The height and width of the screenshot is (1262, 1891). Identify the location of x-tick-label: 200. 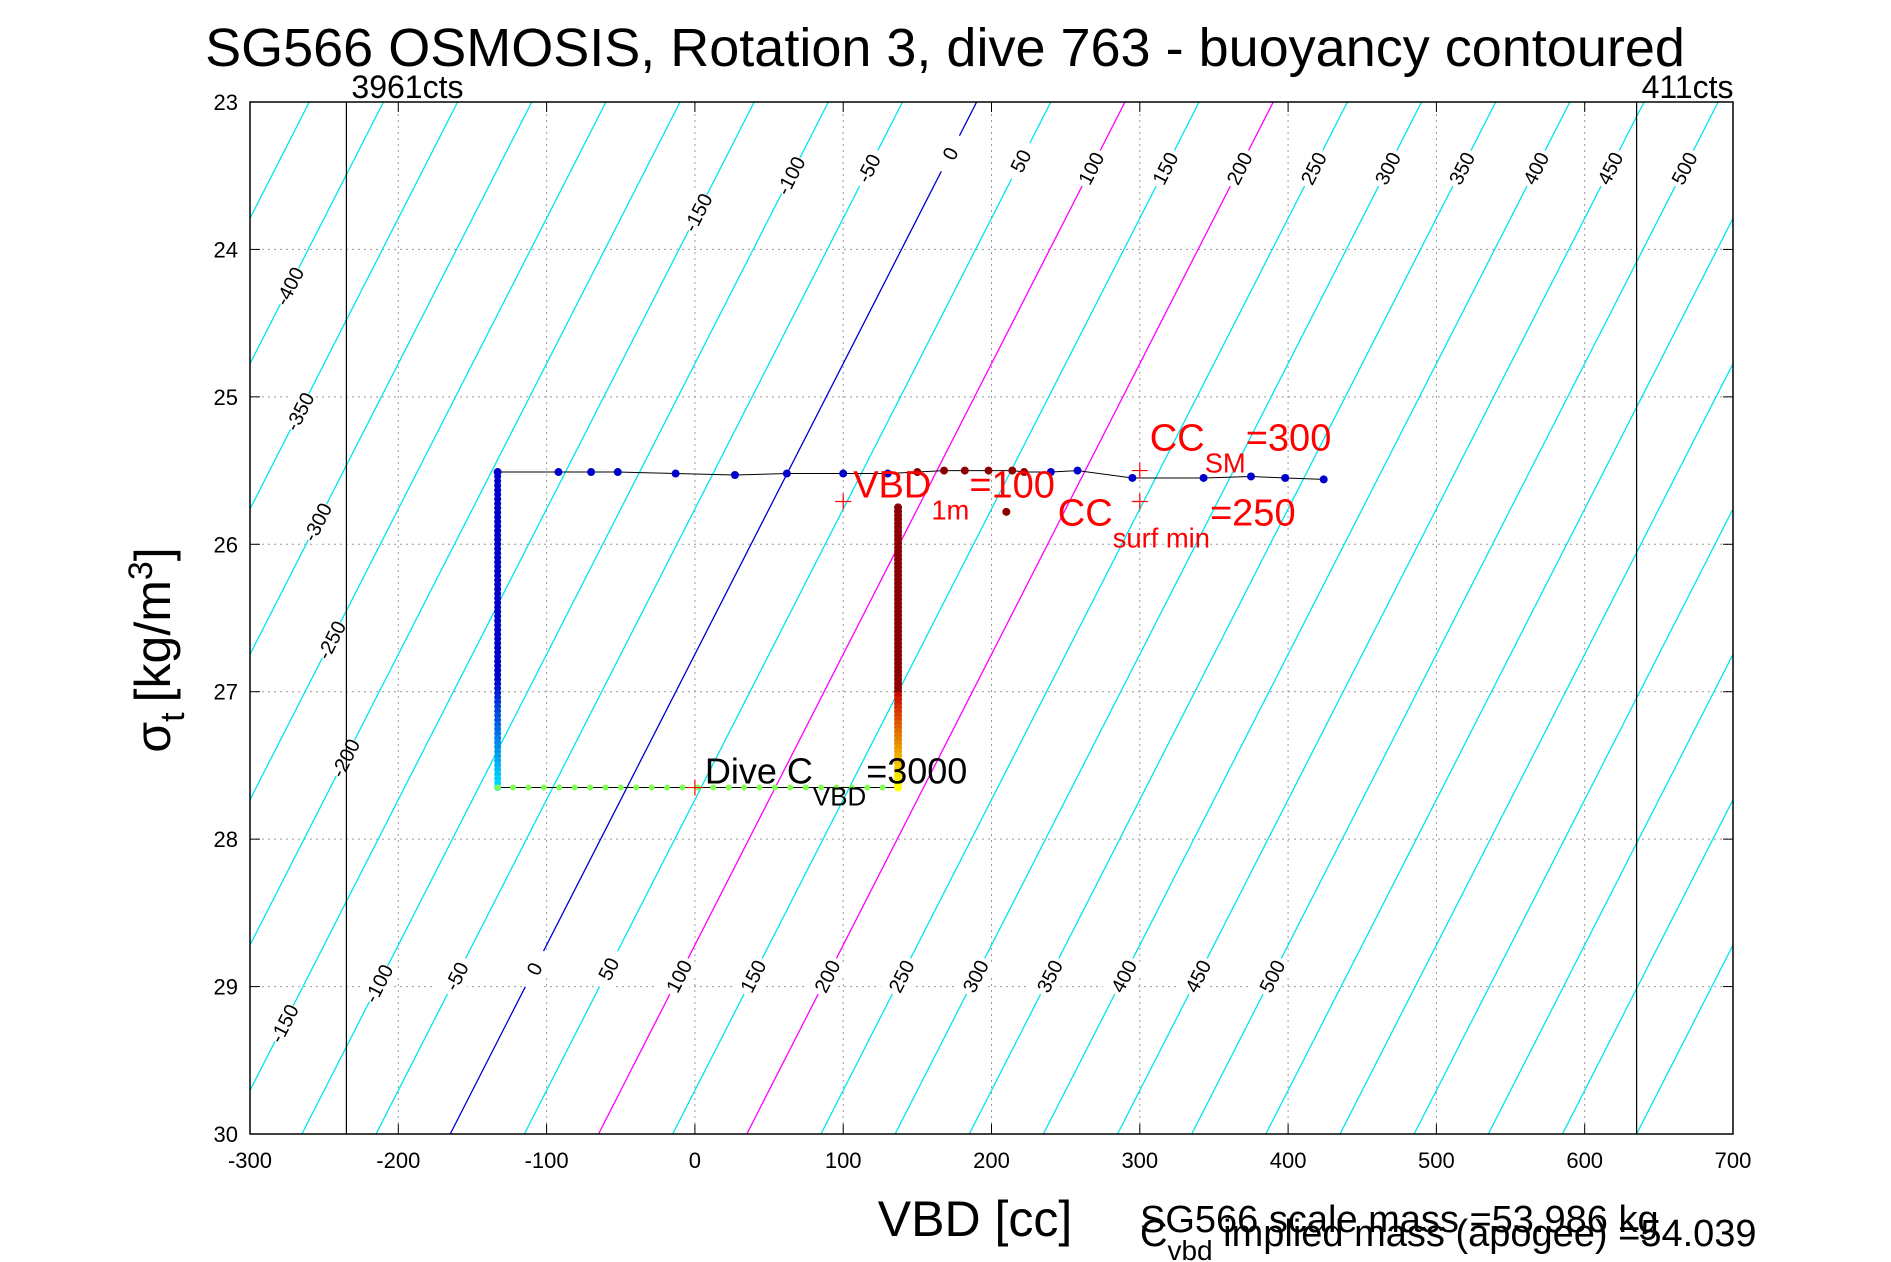
(991, 1160).